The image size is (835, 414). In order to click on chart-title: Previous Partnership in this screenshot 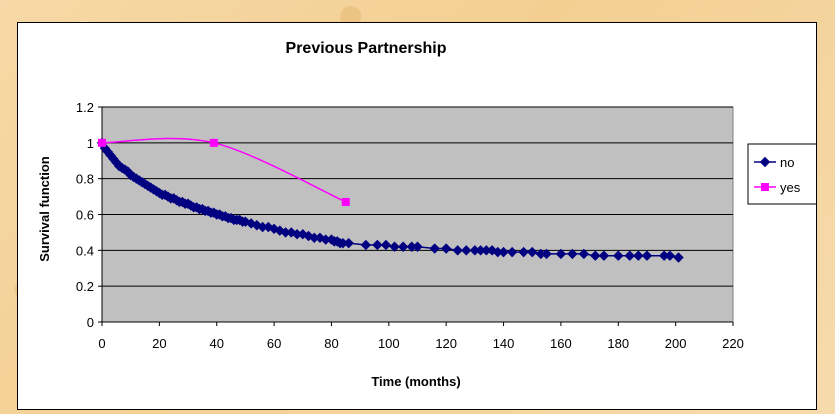, I will do `click(366, 48)`.